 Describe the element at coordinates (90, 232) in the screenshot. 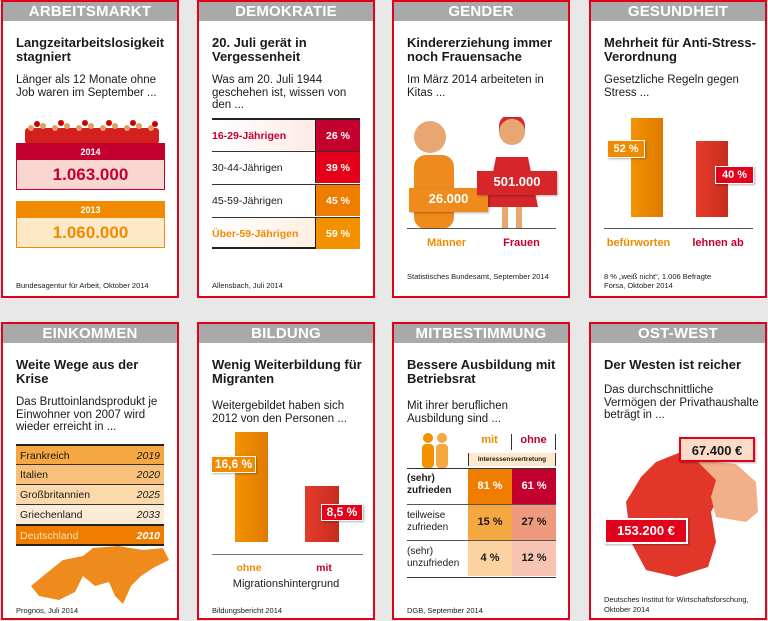

I see `value: 1.060.000` at that location.